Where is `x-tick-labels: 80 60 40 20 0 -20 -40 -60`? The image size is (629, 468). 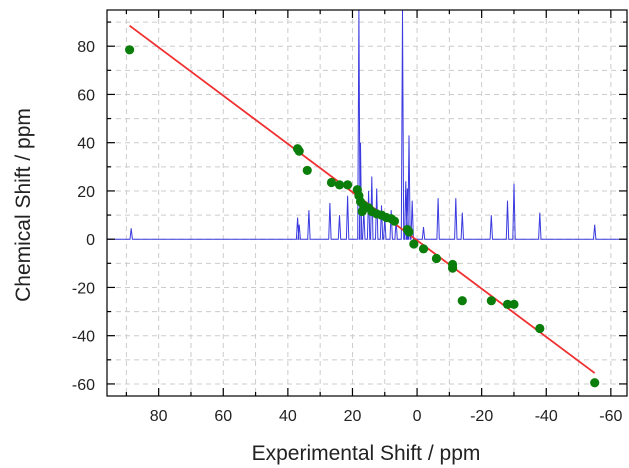
x-tick-labels: 80 60 40 20 0 -20 -40 -60 is located at coordinates (386, 416).